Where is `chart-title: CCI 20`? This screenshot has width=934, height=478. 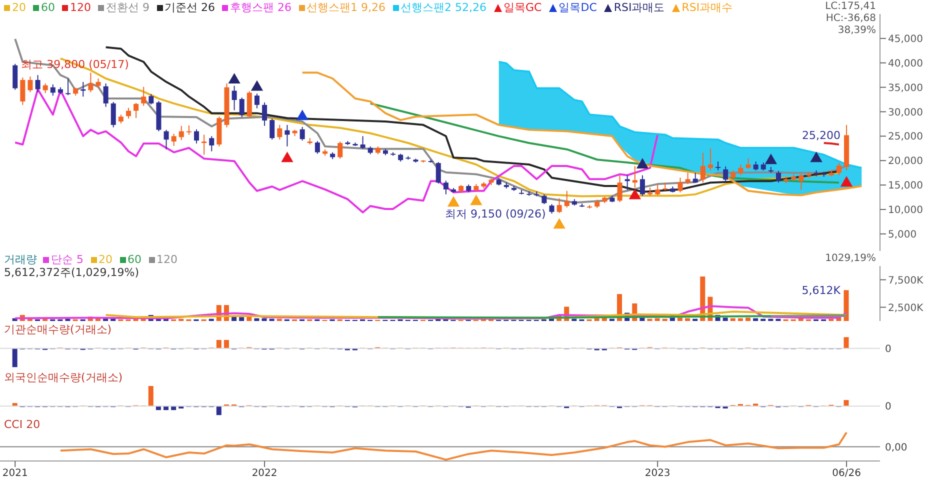
chart-title: CCI 20 is located at coordinates (22, 424).